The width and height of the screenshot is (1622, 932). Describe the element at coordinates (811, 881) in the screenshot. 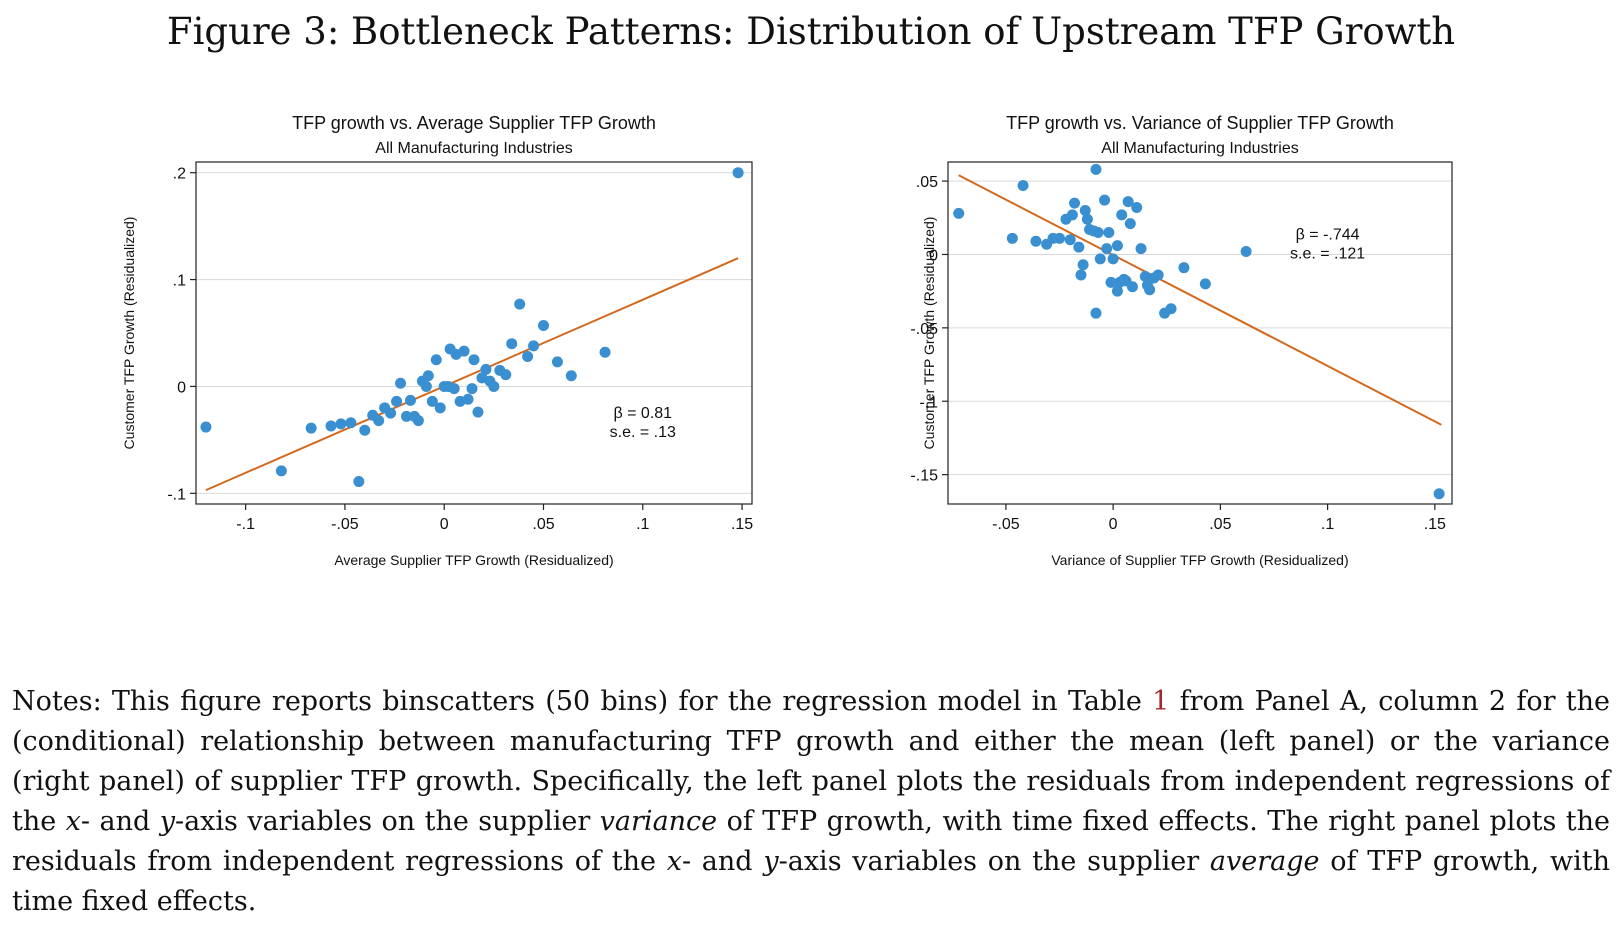

I see `notes-text-8: of TFP growth, with time fixed effects.` at that location.